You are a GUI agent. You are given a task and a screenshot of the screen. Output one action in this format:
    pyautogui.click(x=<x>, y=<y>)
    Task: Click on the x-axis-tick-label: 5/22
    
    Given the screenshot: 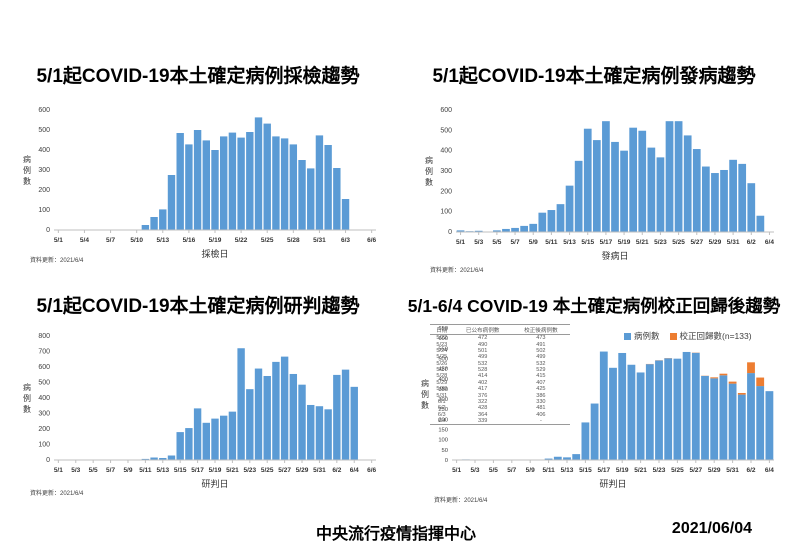 What is the action you would take?
    pyautogui.click(x=241, y=240)
    